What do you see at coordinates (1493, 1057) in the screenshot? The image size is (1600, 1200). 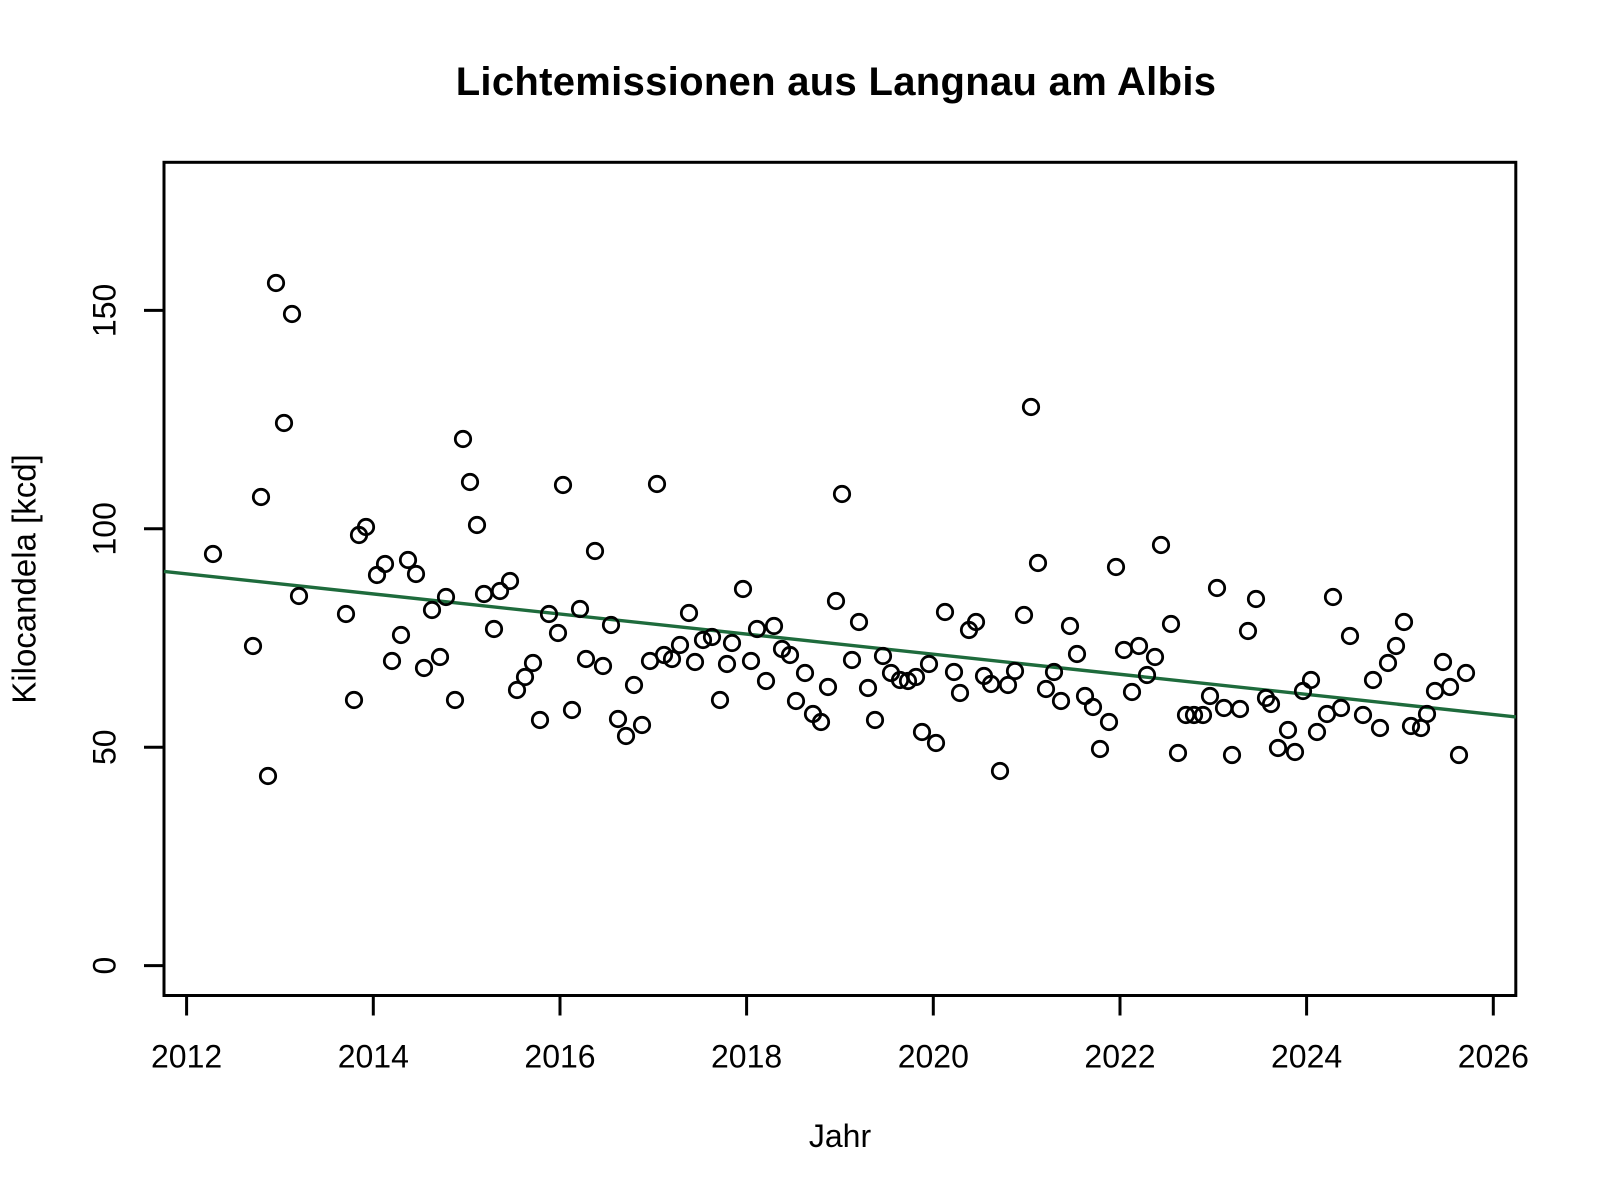 I see `svg-text: 2026` at bounding box center [1493, 1057].